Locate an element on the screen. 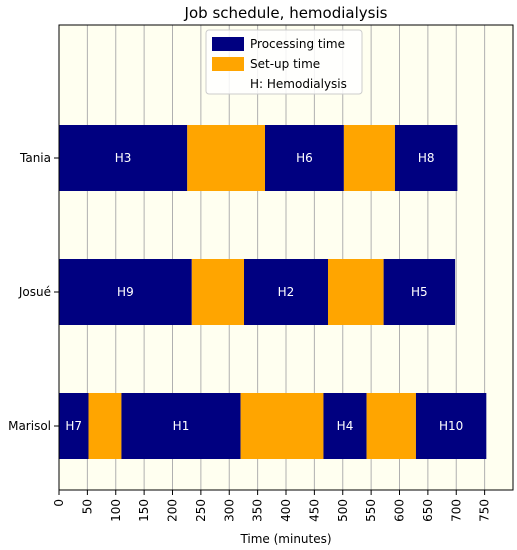  bar-label: H9 is located at coordinates (125, 292).